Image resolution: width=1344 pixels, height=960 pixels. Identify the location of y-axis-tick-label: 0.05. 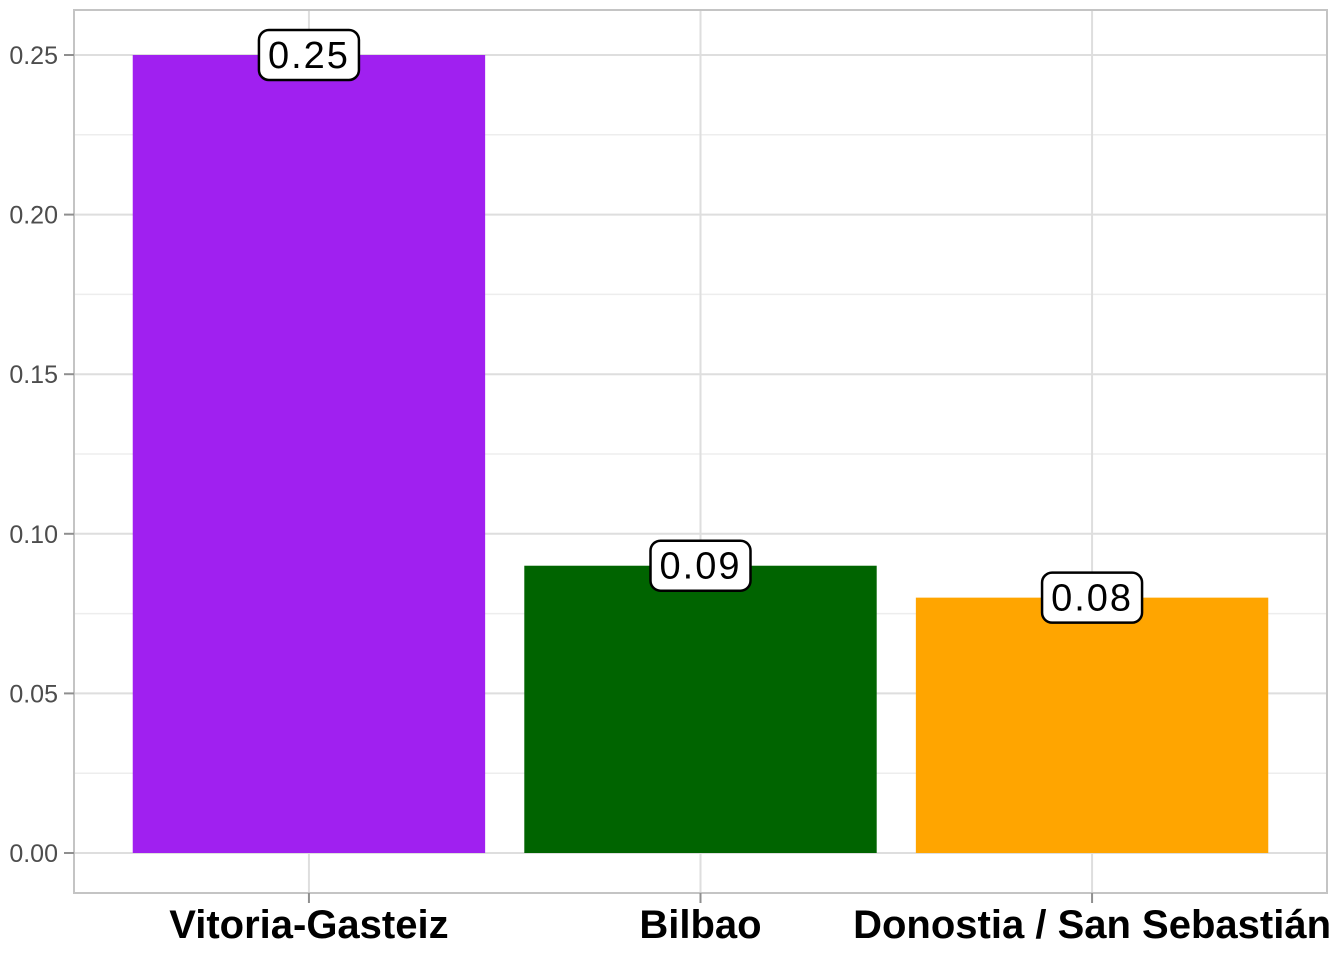
(33, 694).